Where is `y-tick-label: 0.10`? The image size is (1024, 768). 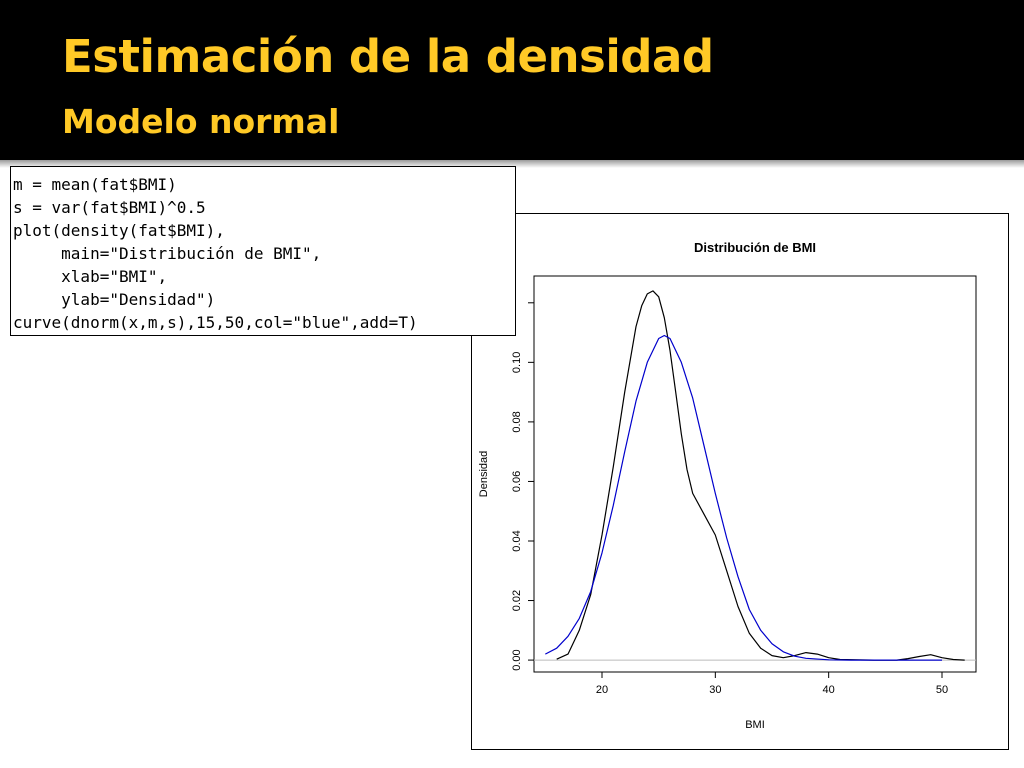 y-tick-label: 0.10 is located at coordinates (517, 362).